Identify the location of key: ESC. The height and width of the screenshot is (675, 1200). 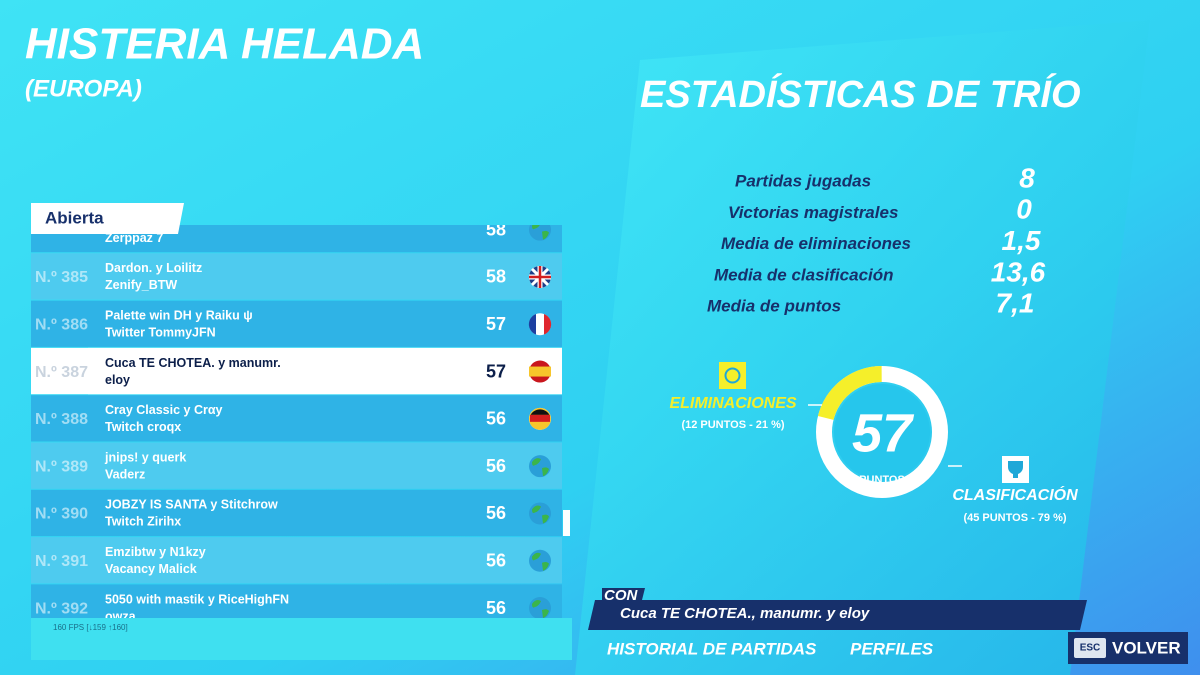
(1090, 648).